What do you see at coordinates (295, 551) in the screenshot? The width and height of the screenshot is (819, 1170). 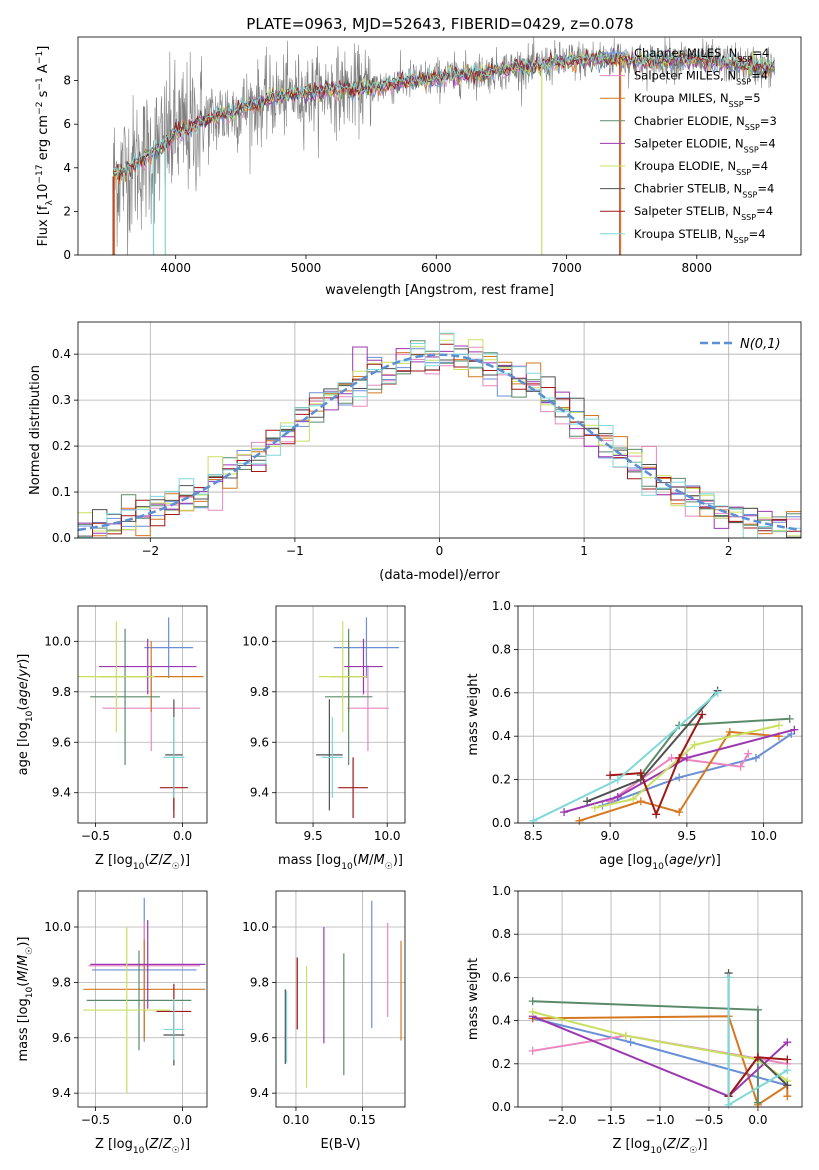 I see `x-tick-label: −1` at bounding box center [295, 551].